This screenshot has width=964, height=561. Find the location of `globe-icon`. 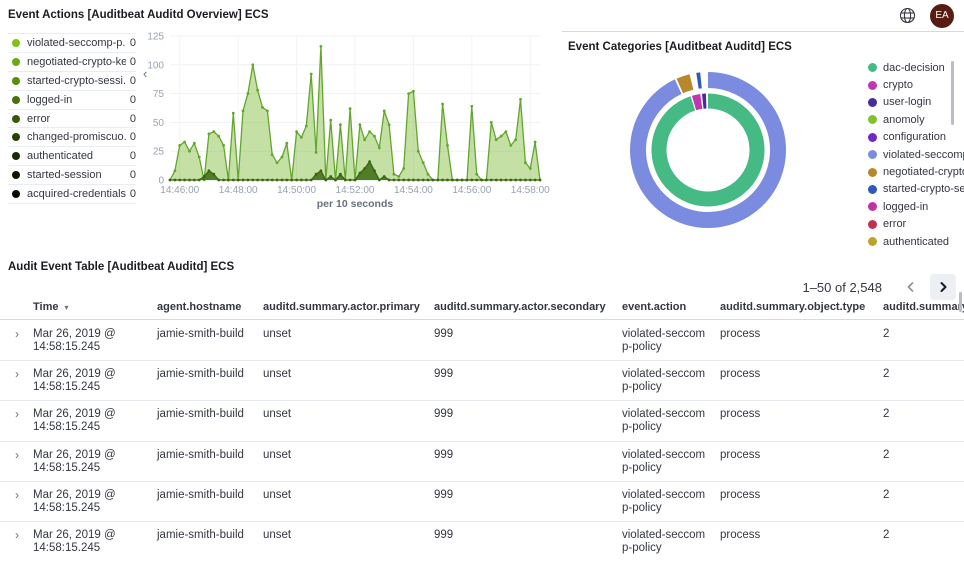

globe-icon is located at coordinates (907, 15).